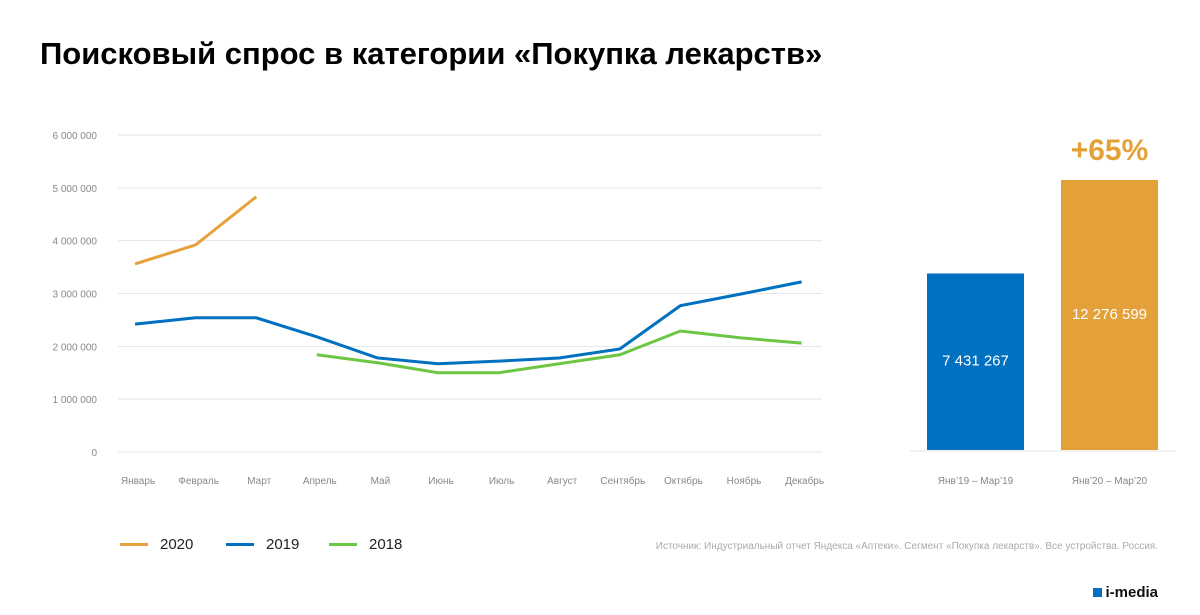  I want to click on growth-annotation: +65%, so click(1110, 150).